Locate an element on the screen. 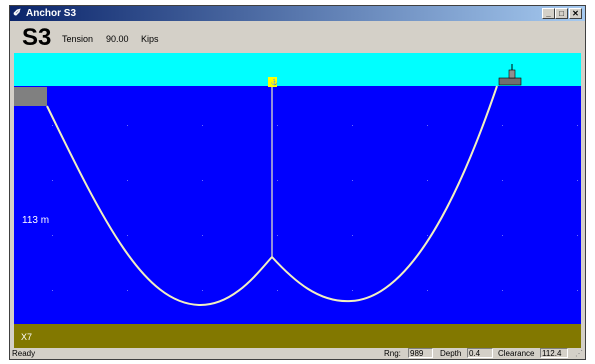 This screenshot has width=595, height=364. minimize-icon: _ is located at coordinates (548, 13).